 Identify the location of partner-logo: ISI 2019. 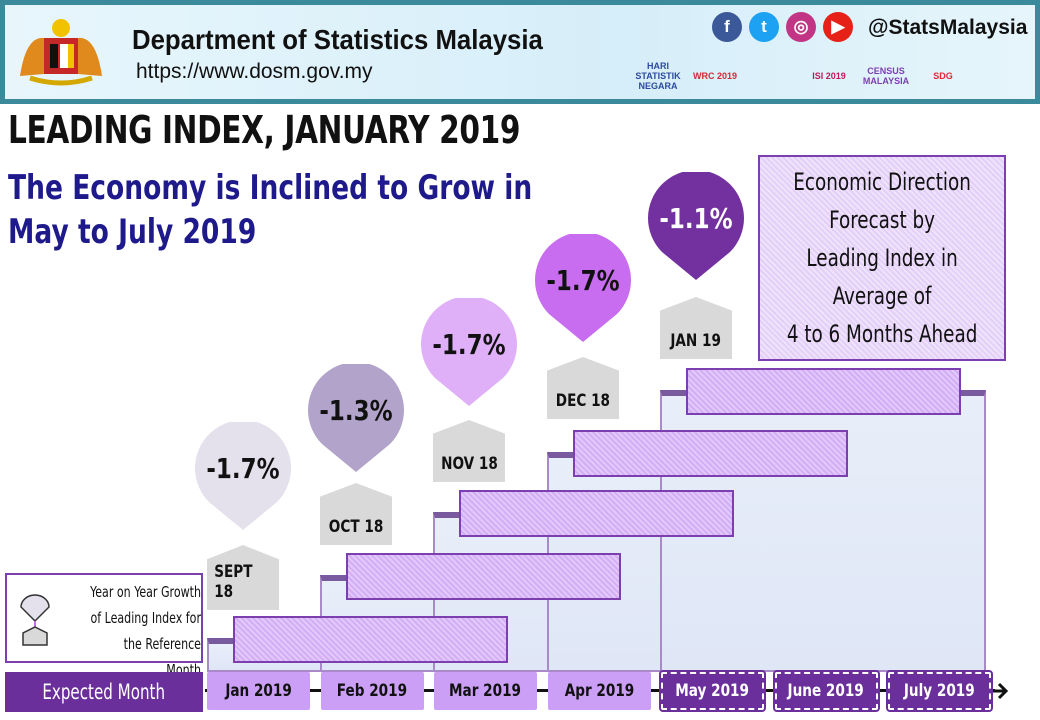
(829, 76).